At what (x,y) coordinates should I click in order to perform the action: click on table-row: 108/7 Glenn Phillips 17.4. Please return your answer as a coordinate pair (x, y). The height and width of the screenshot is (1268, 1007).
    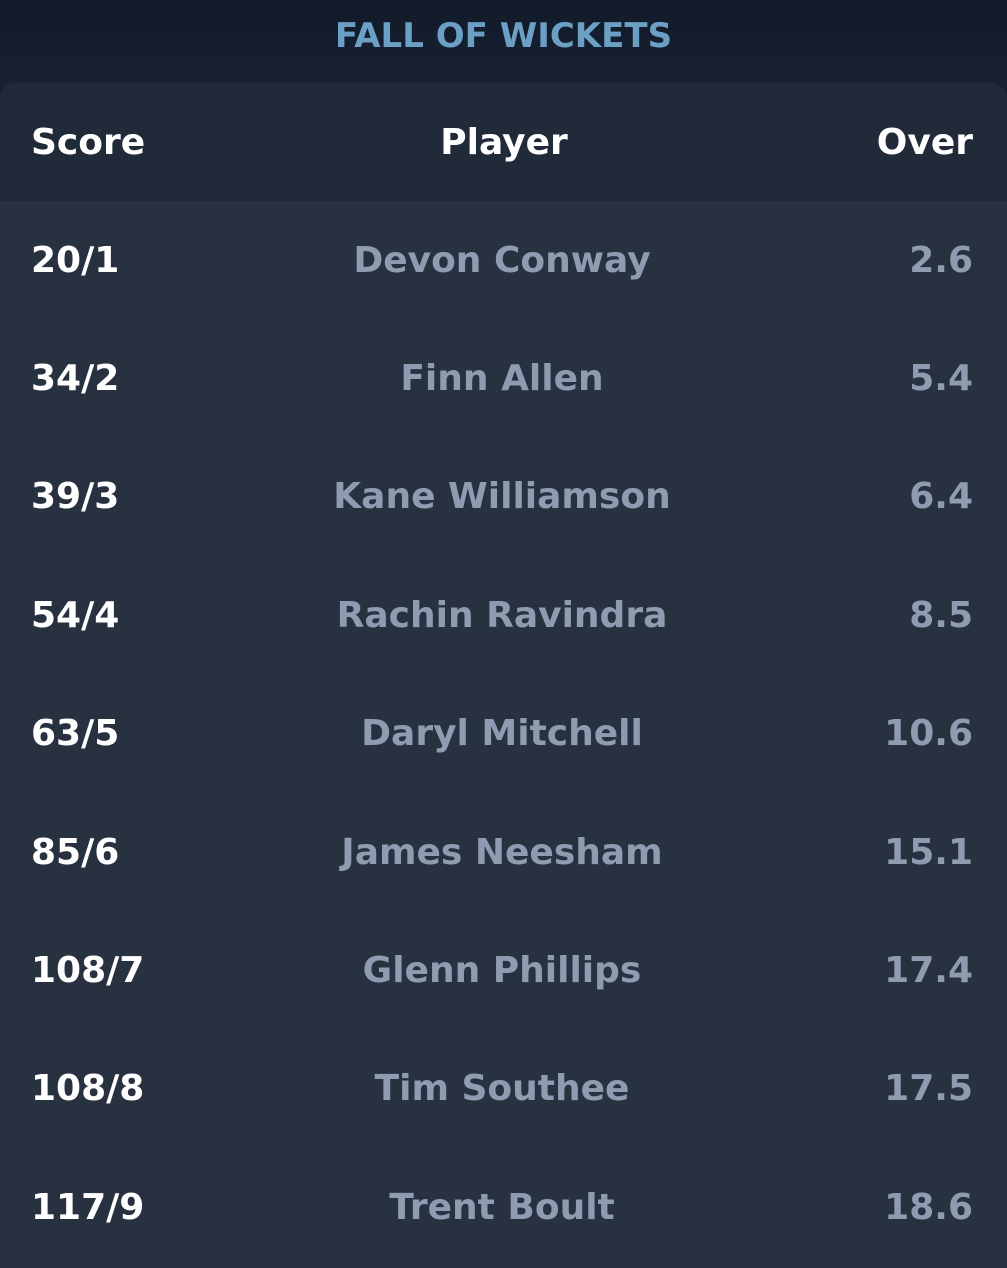
    Looking at the image, I should click on (503, 970).